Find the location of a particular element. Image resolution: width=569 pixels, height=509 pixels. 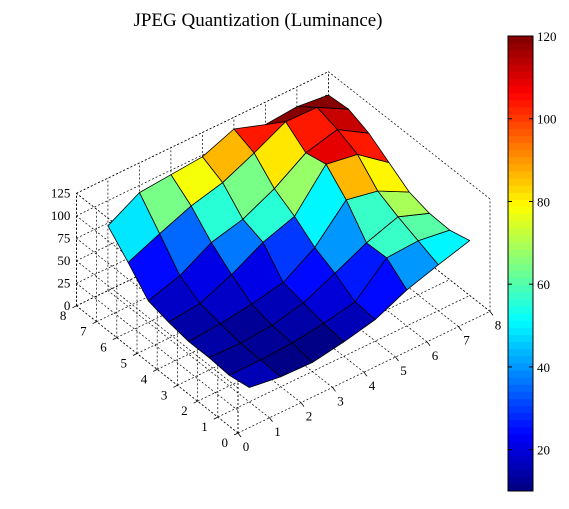

y-tick-label: 7 is located at coordinates (83, 331).